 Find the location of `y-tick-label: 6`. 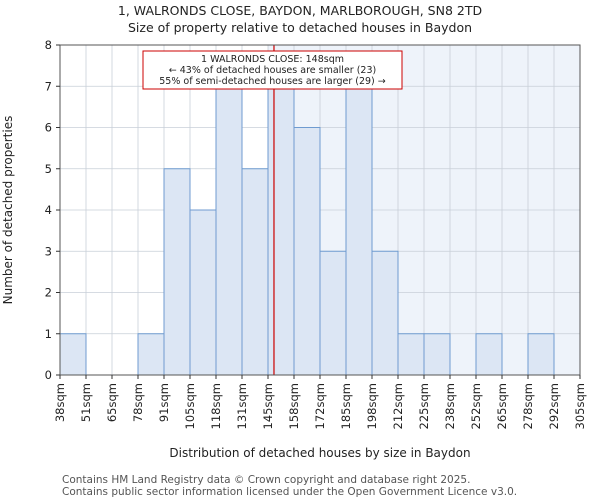

y-tick-label: 6 is located at coordinates (48, 128).